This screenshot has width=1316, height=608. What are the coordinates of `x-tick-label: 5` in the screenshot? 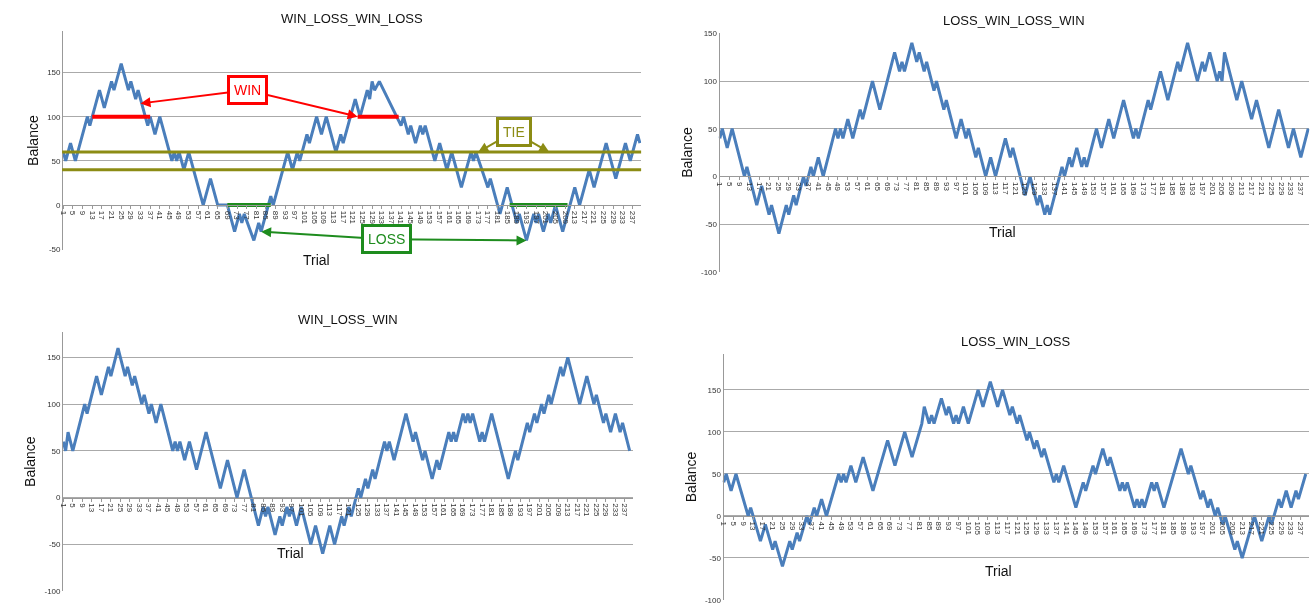 It's located at (730, 184).